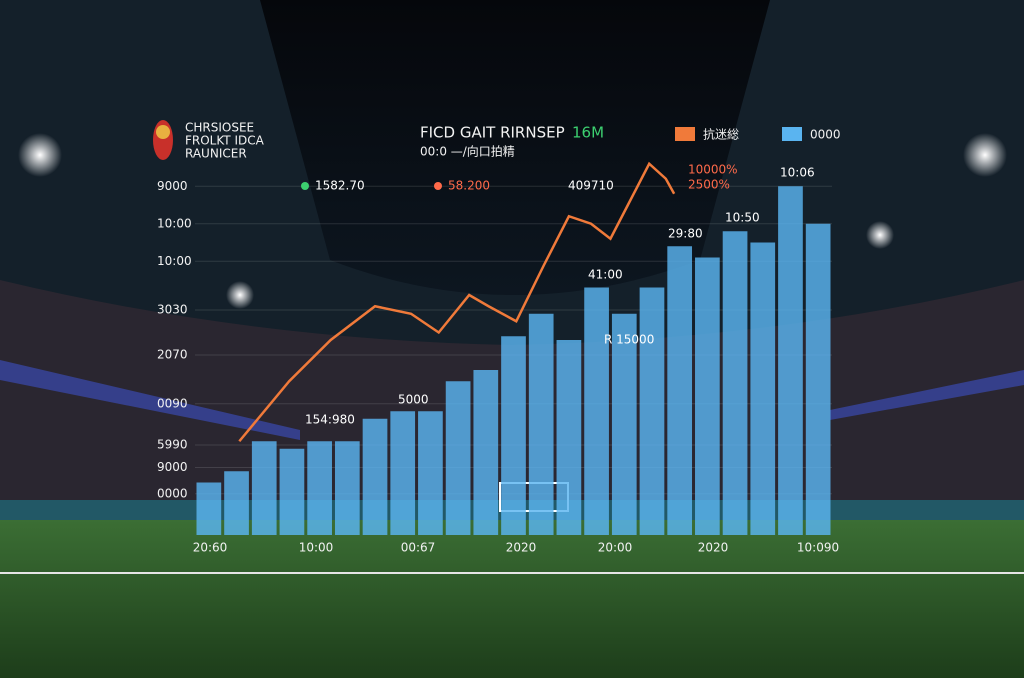 The height and width of the screenshot is (678, 1024). Describe the element at coordinates (216, 154) in the screenshot. I see `logo-text: RAUNICER` at that location.